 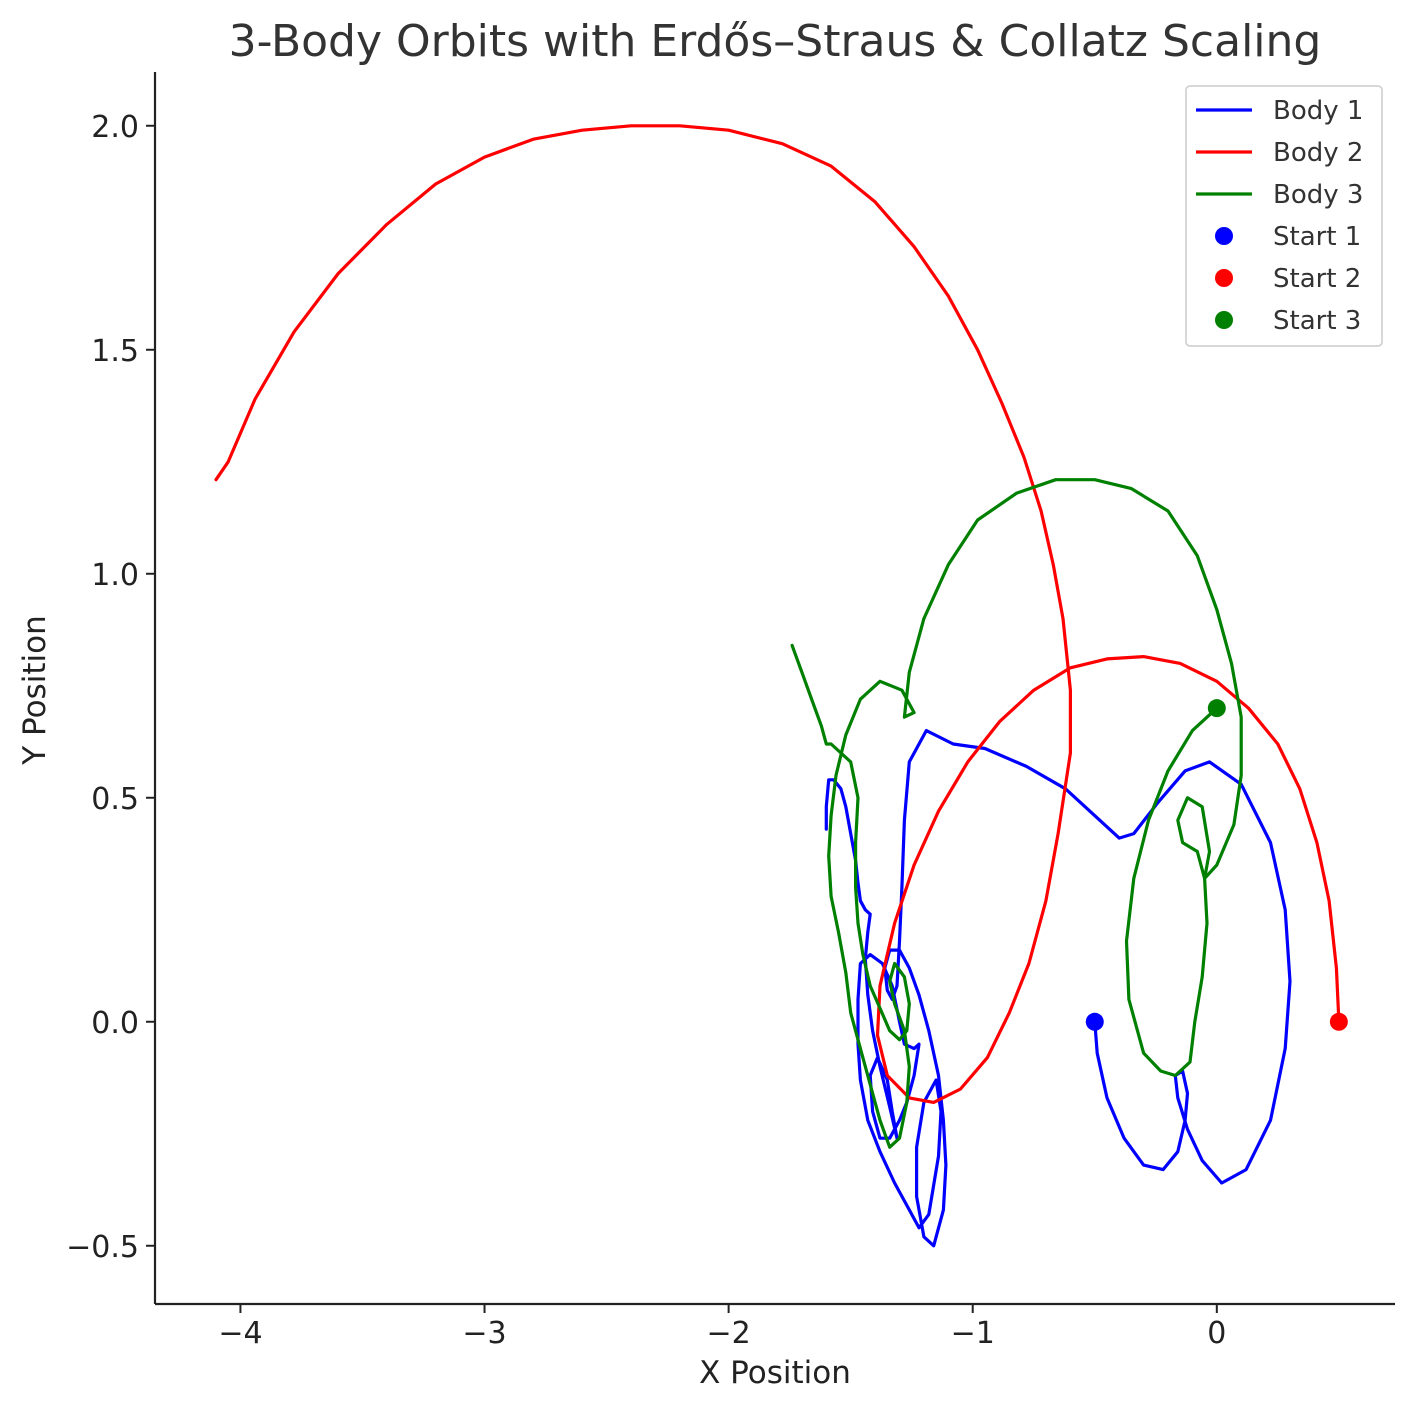 What do you see at coordinates (1317, 279) in the screenshot?
I see `legend-label-start-2: Start 2` at bounding box center [1317, 279].